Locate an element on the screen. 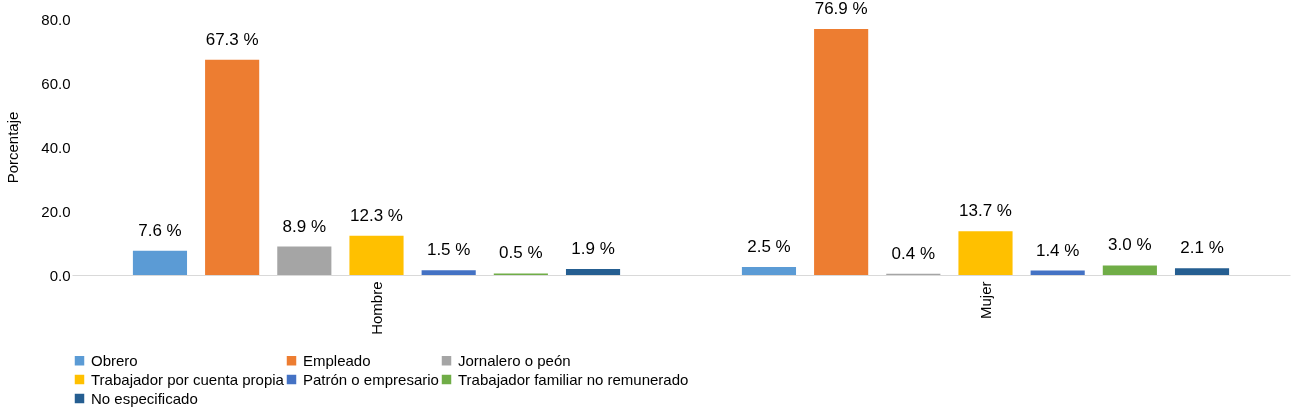 This screenshot has height=412, width=1295. y-tick-label: 40.0 is located at coordinates (56, 147).